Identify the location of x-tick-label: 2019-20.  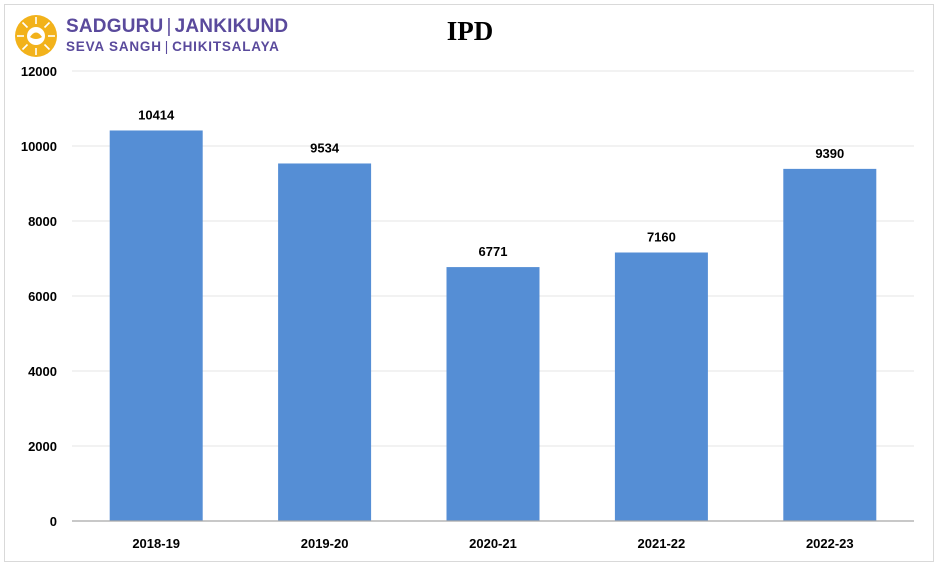
(325, 543).